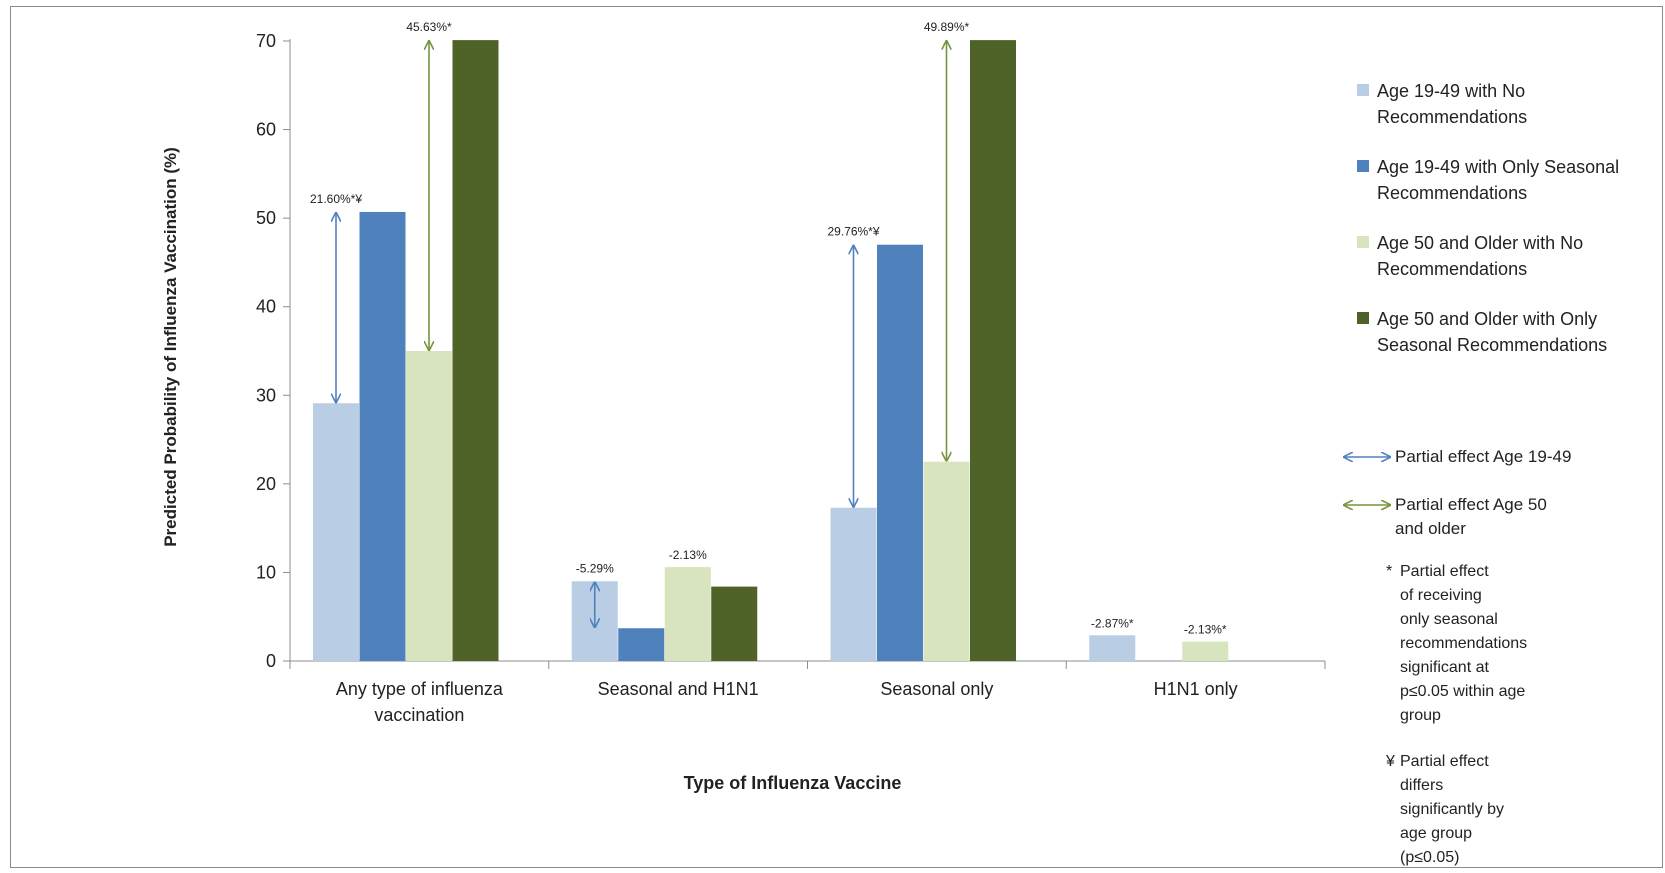  I want to click on double-arrow-blue-icon, so click(1367, 457).